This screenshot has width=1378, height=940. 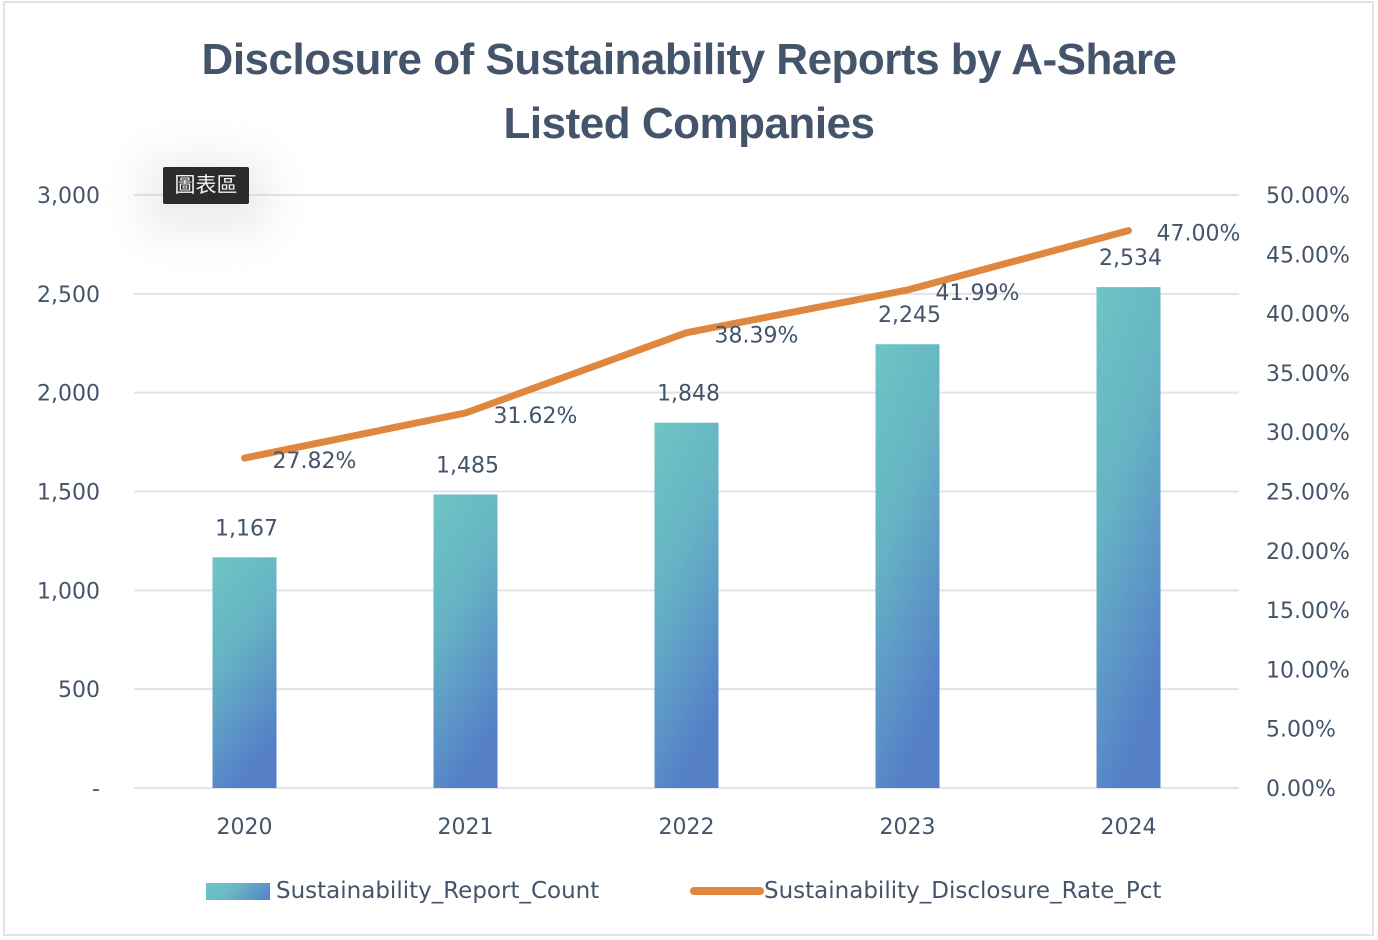 What do you see at coordinates (467, 465) in the screenshot?
I see `bar-value-label: 1,485` at bounding box center [467, 465].